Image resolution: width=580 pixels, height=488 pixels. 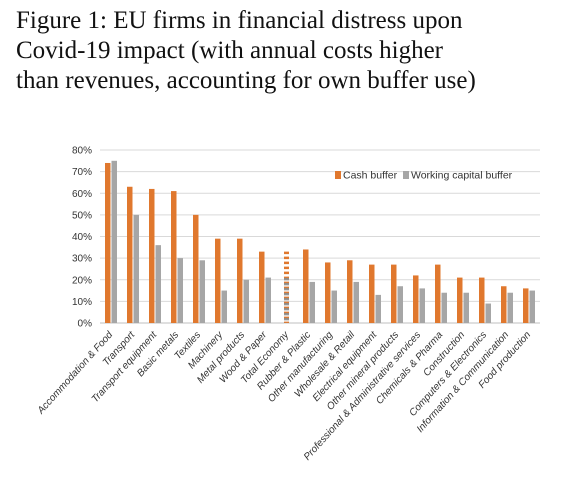 I want to click on legend-label-cash-buffer: Cash buffer, so click(x=370, y=176).